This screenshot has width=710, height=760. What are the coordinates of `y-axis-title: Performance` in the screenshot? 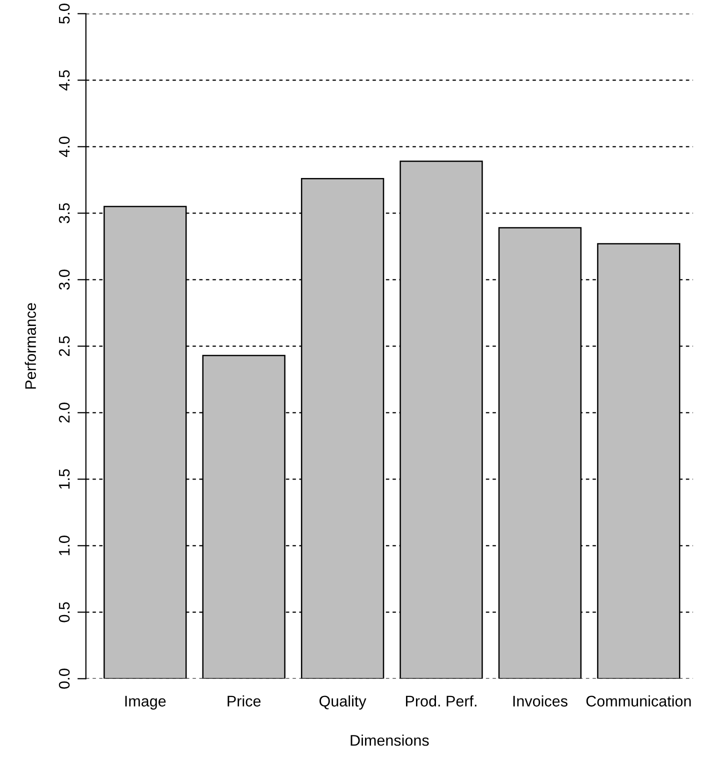 It's located at (30, 346).